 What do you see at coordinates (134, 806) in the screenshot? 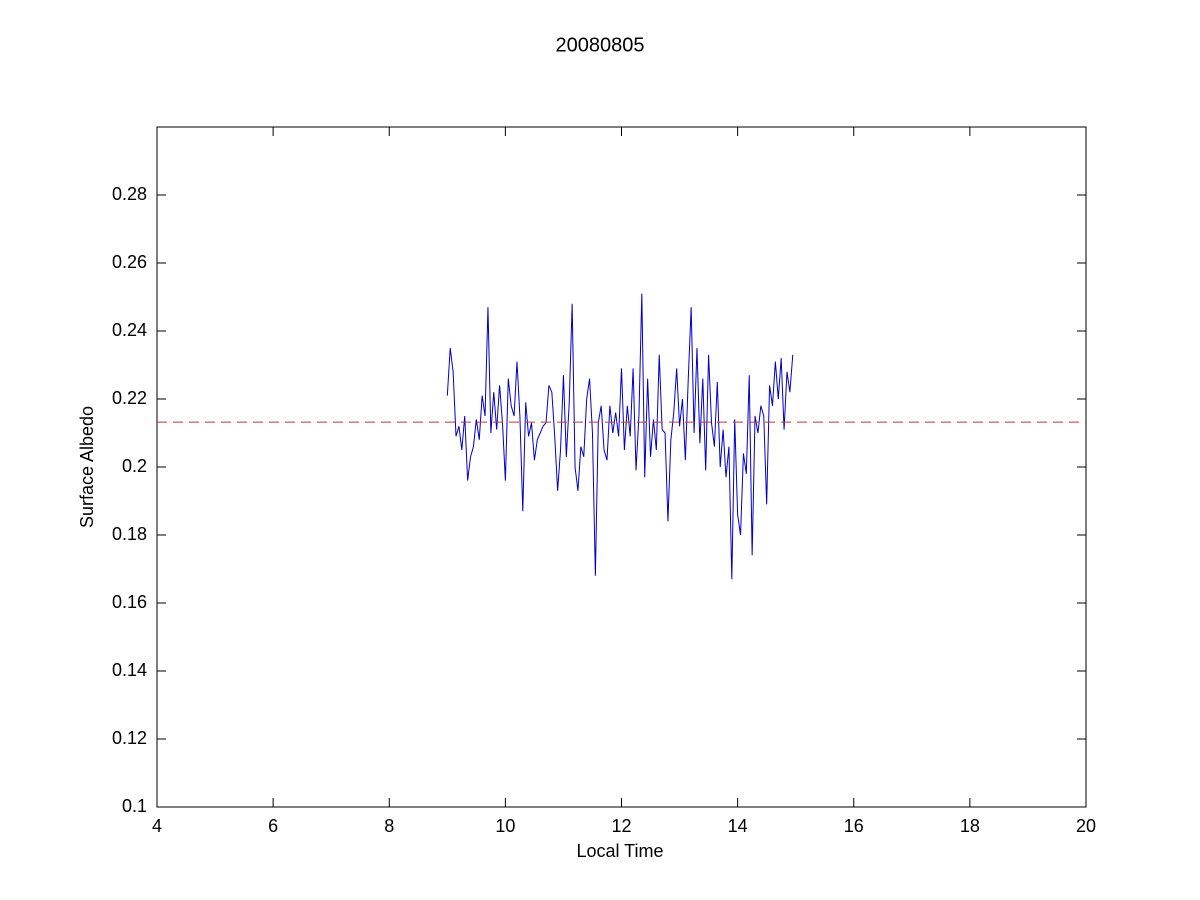
I see `y-tick-label: 0.1` at bounding box center [134, 806].